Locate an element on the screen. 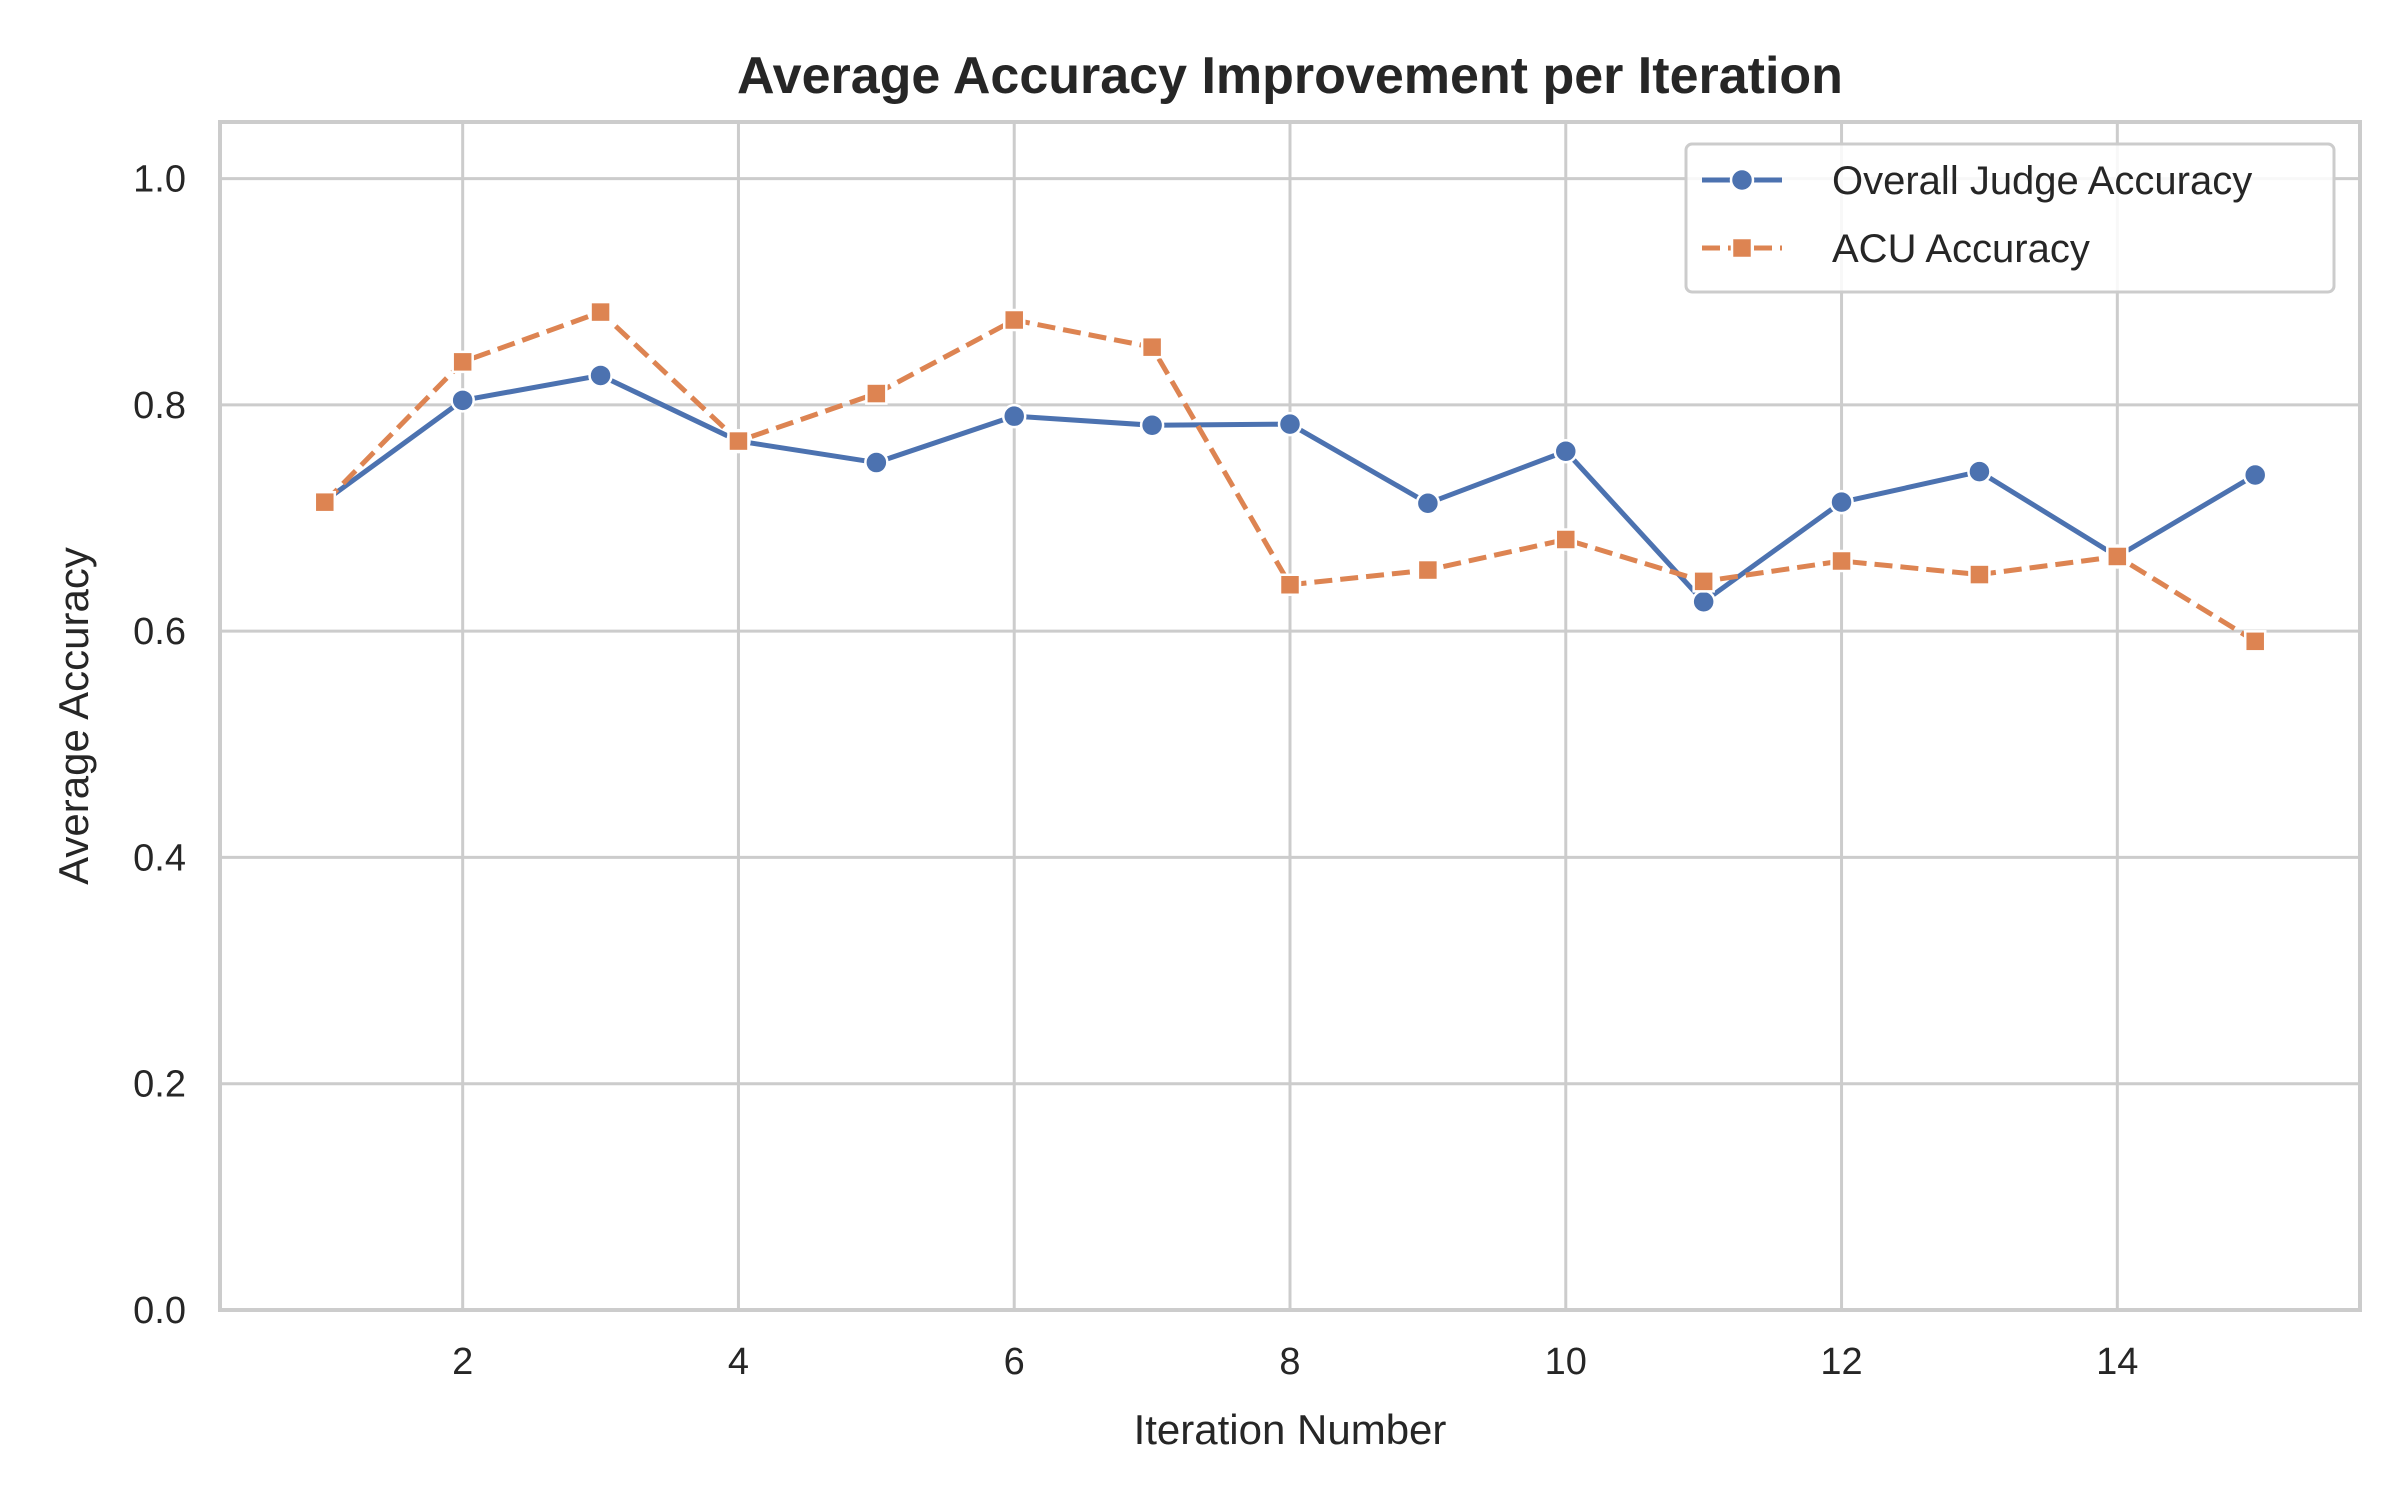 This screenshot has width=2400, height=1505. legend-box is located at coordinates (2010, 218).